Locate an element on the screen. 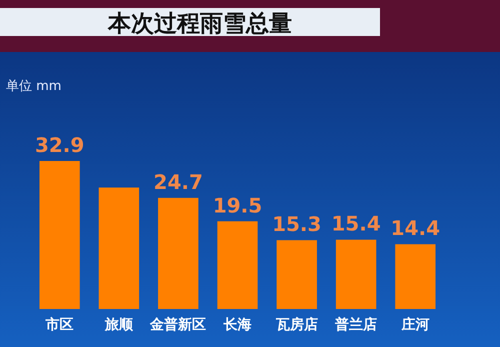  x-tick-label: 金普新区 is located at coordinates (177, 324).